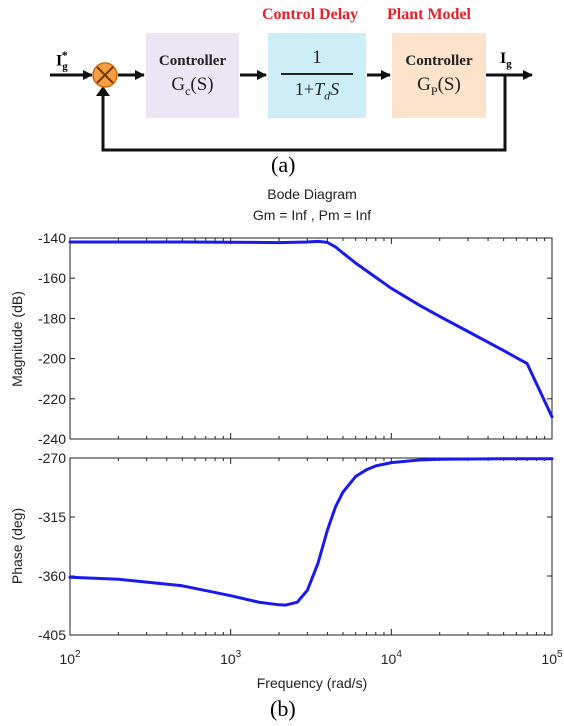  I want to click on plant-block-title: Controller, so click(439, 60).